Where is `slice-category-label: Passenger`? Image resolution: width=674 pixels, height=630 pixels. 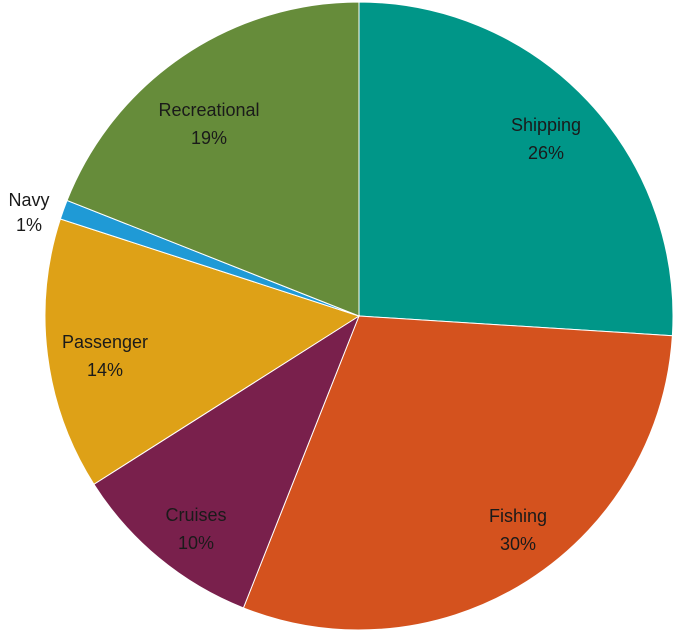
slice-category-label: Passenger is located at coordinates (105, 342).